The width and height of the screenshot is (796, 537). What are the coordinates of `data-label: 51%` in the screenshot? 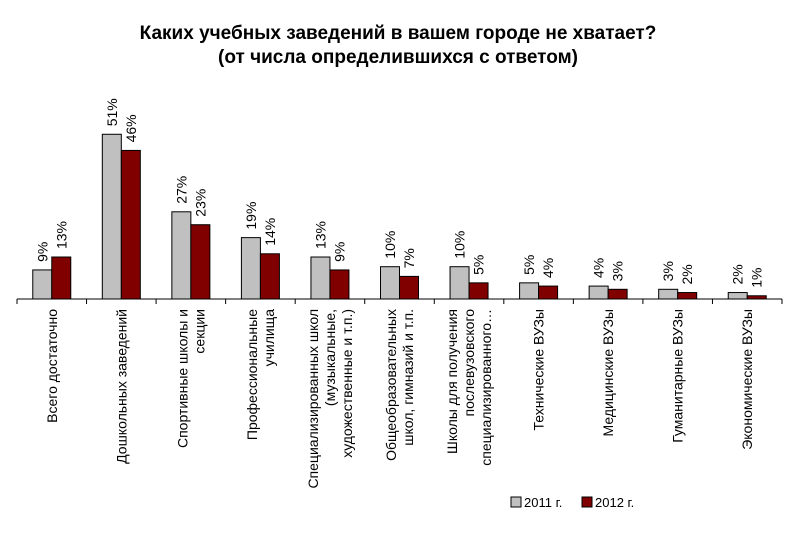 It's located at (112, 112).